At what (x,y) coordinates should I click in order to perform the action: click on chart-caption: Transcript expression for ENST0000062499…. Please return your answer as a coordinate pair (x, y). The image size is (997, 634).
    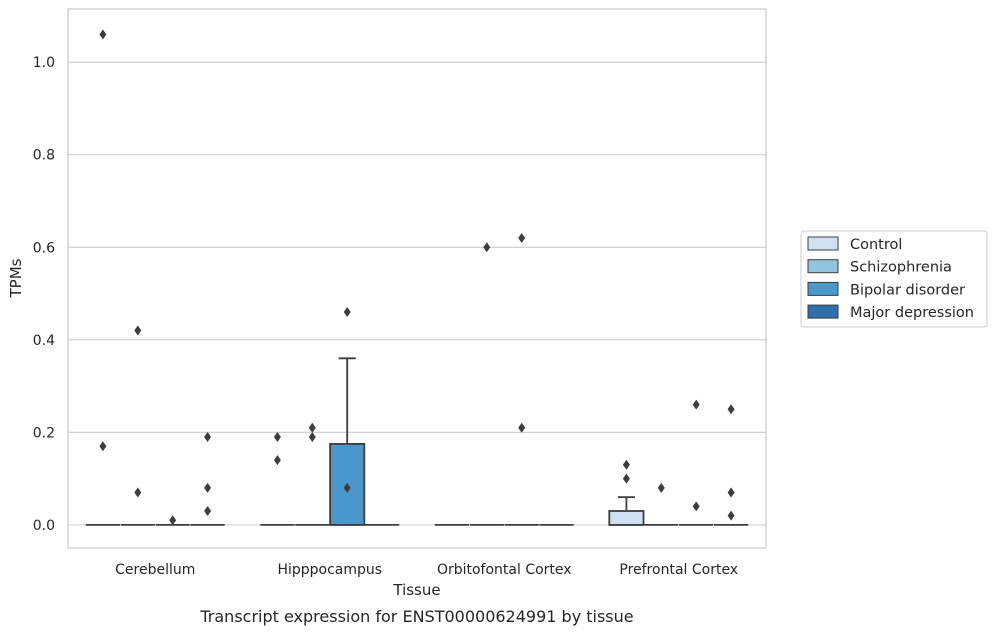
    Looking at the image, I should click on (416, 616).